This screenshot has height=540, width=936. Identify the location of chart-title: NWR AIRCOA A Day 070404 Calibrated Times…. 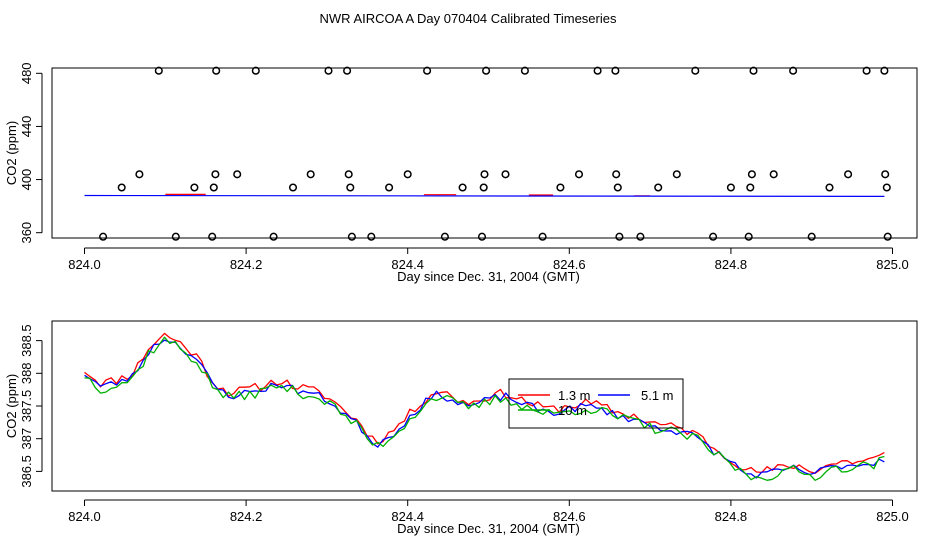
(468, 18).